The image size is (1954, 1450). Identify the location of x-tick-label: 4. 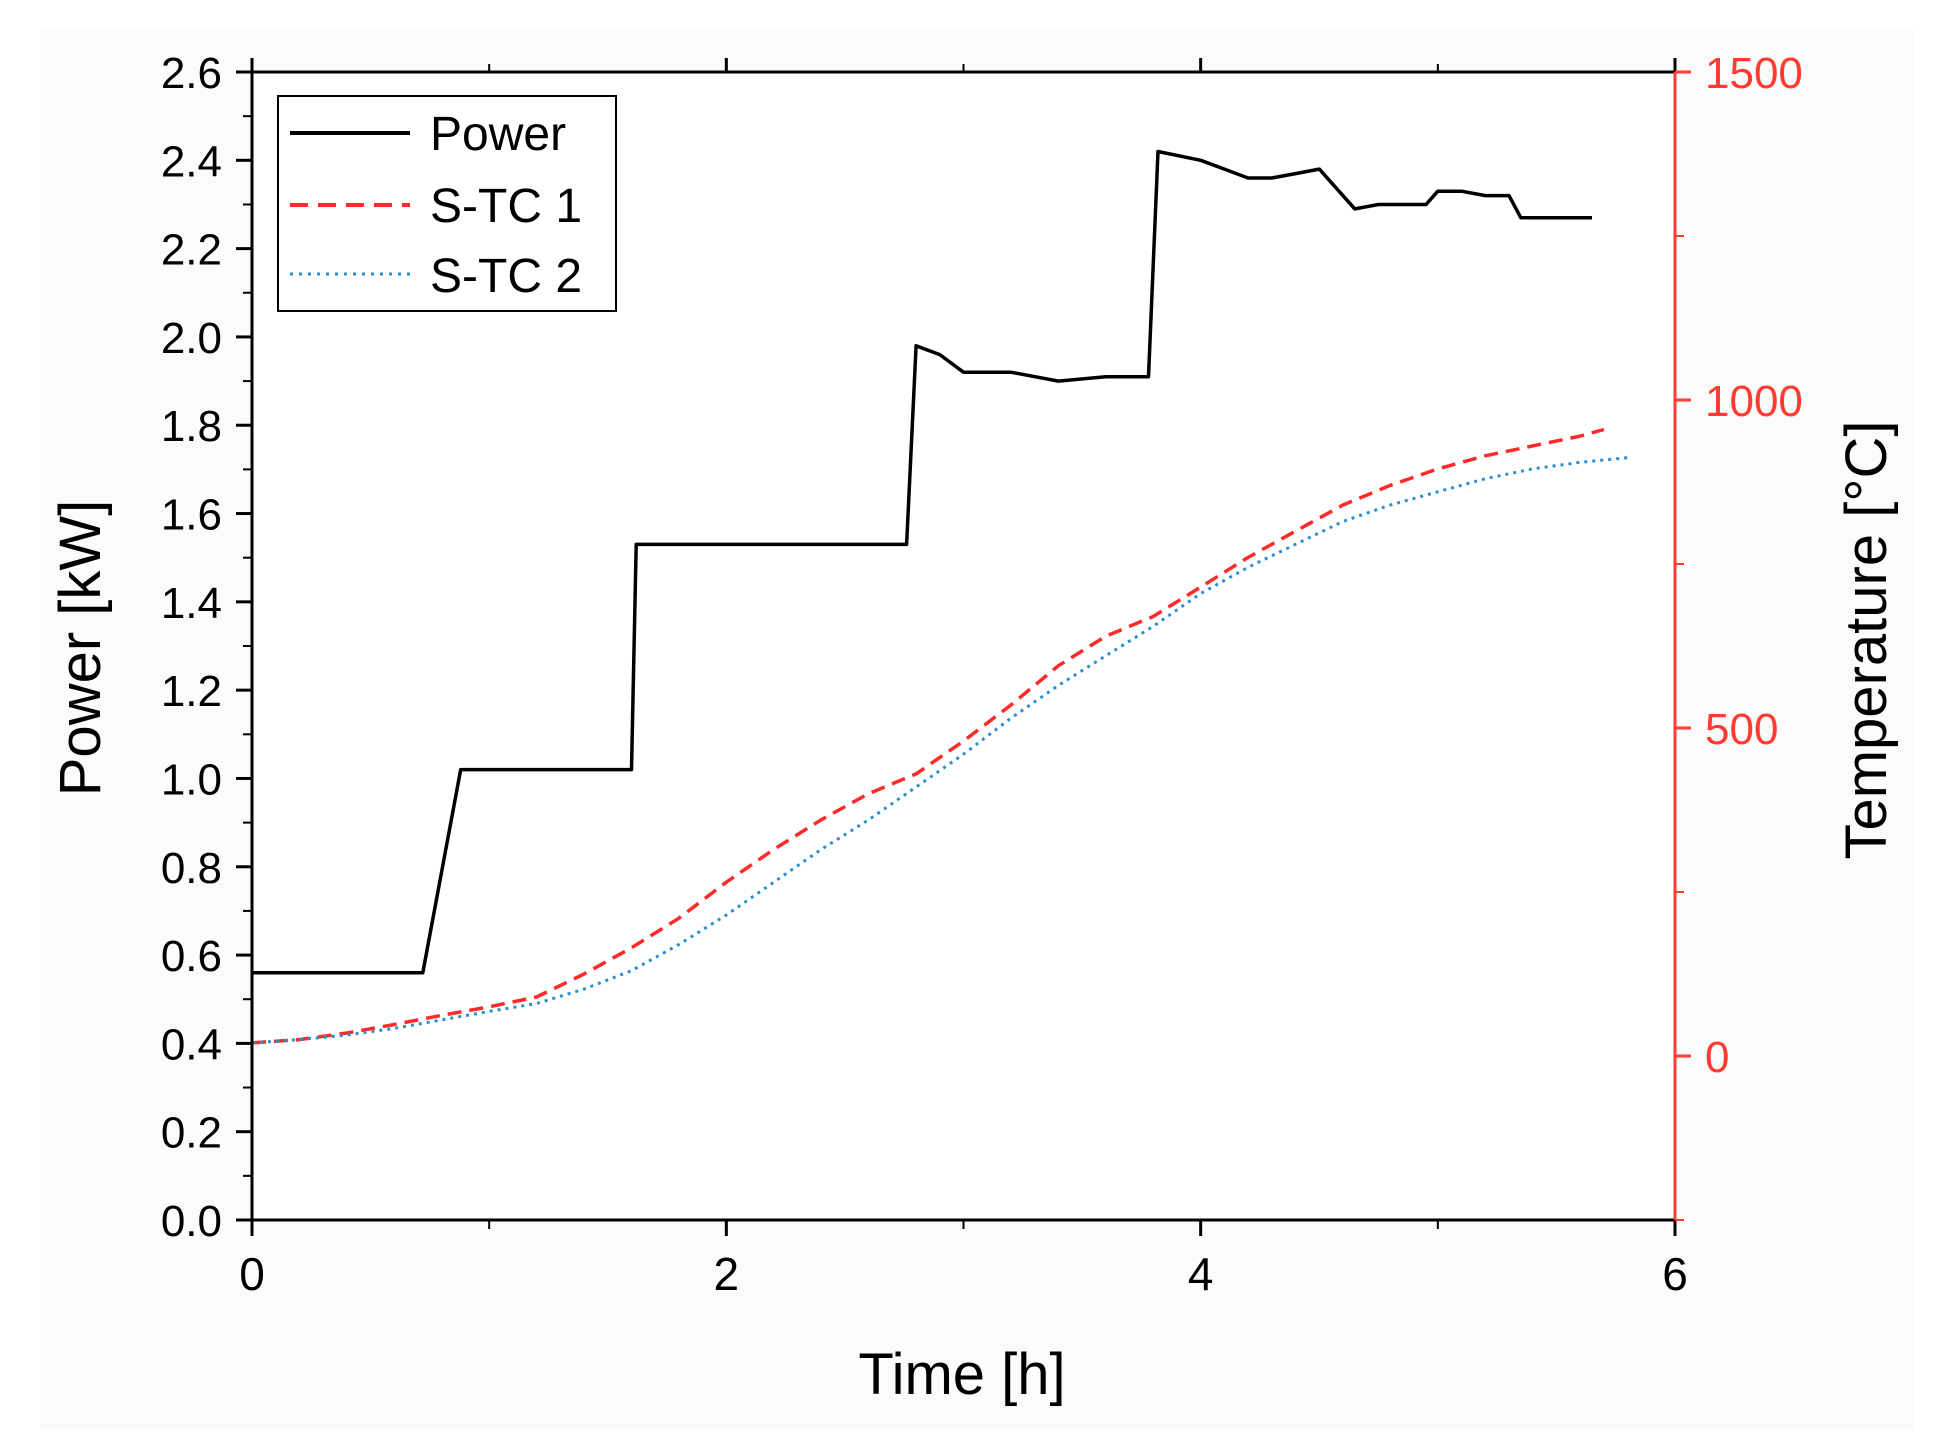
(1201, 1274).